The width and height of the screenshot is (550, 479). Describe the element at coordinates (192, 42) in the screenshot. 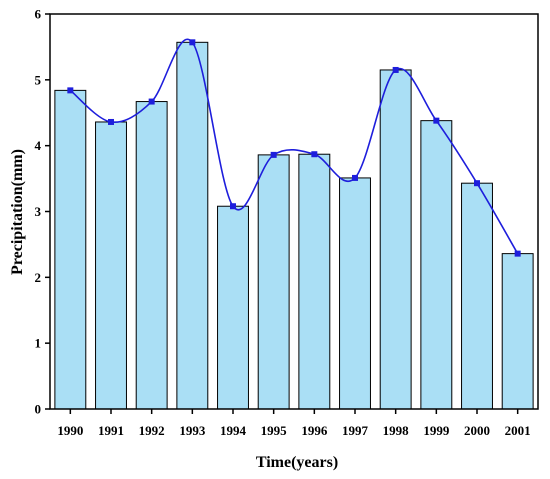

I see `point-1993` at that location.